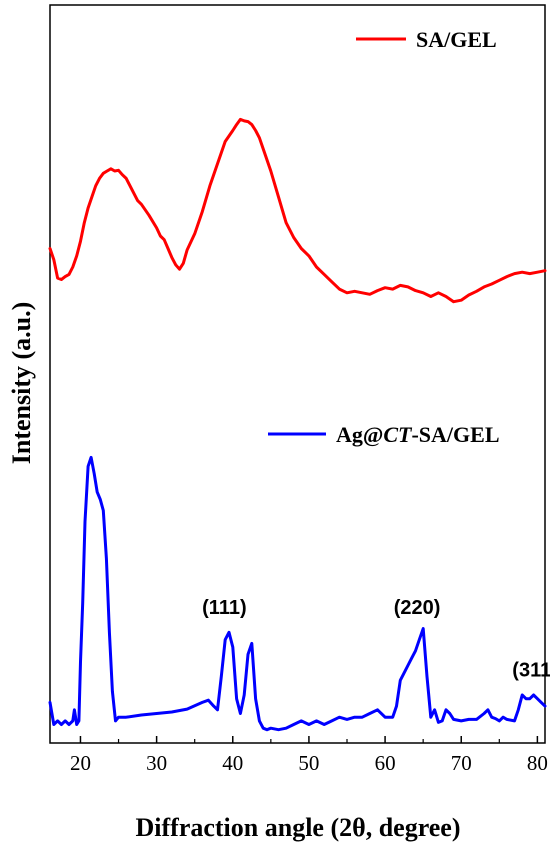 The image size is (550, 846). Describe the element at coordinates (418, 434) in the screenshot. I see `legend-label-1: Ag@CT-SA/GEL` at that location.